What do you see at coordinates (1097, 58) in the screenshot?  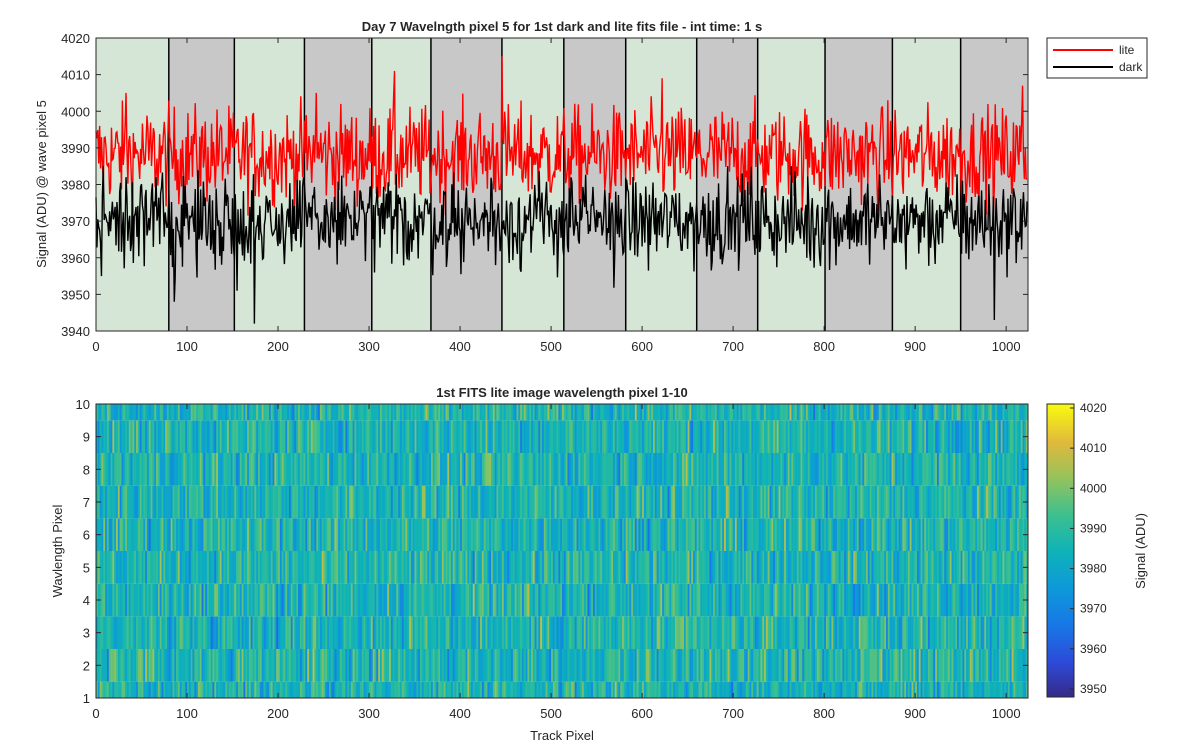 I see `legend-box` at bounding box center [1097, 58].